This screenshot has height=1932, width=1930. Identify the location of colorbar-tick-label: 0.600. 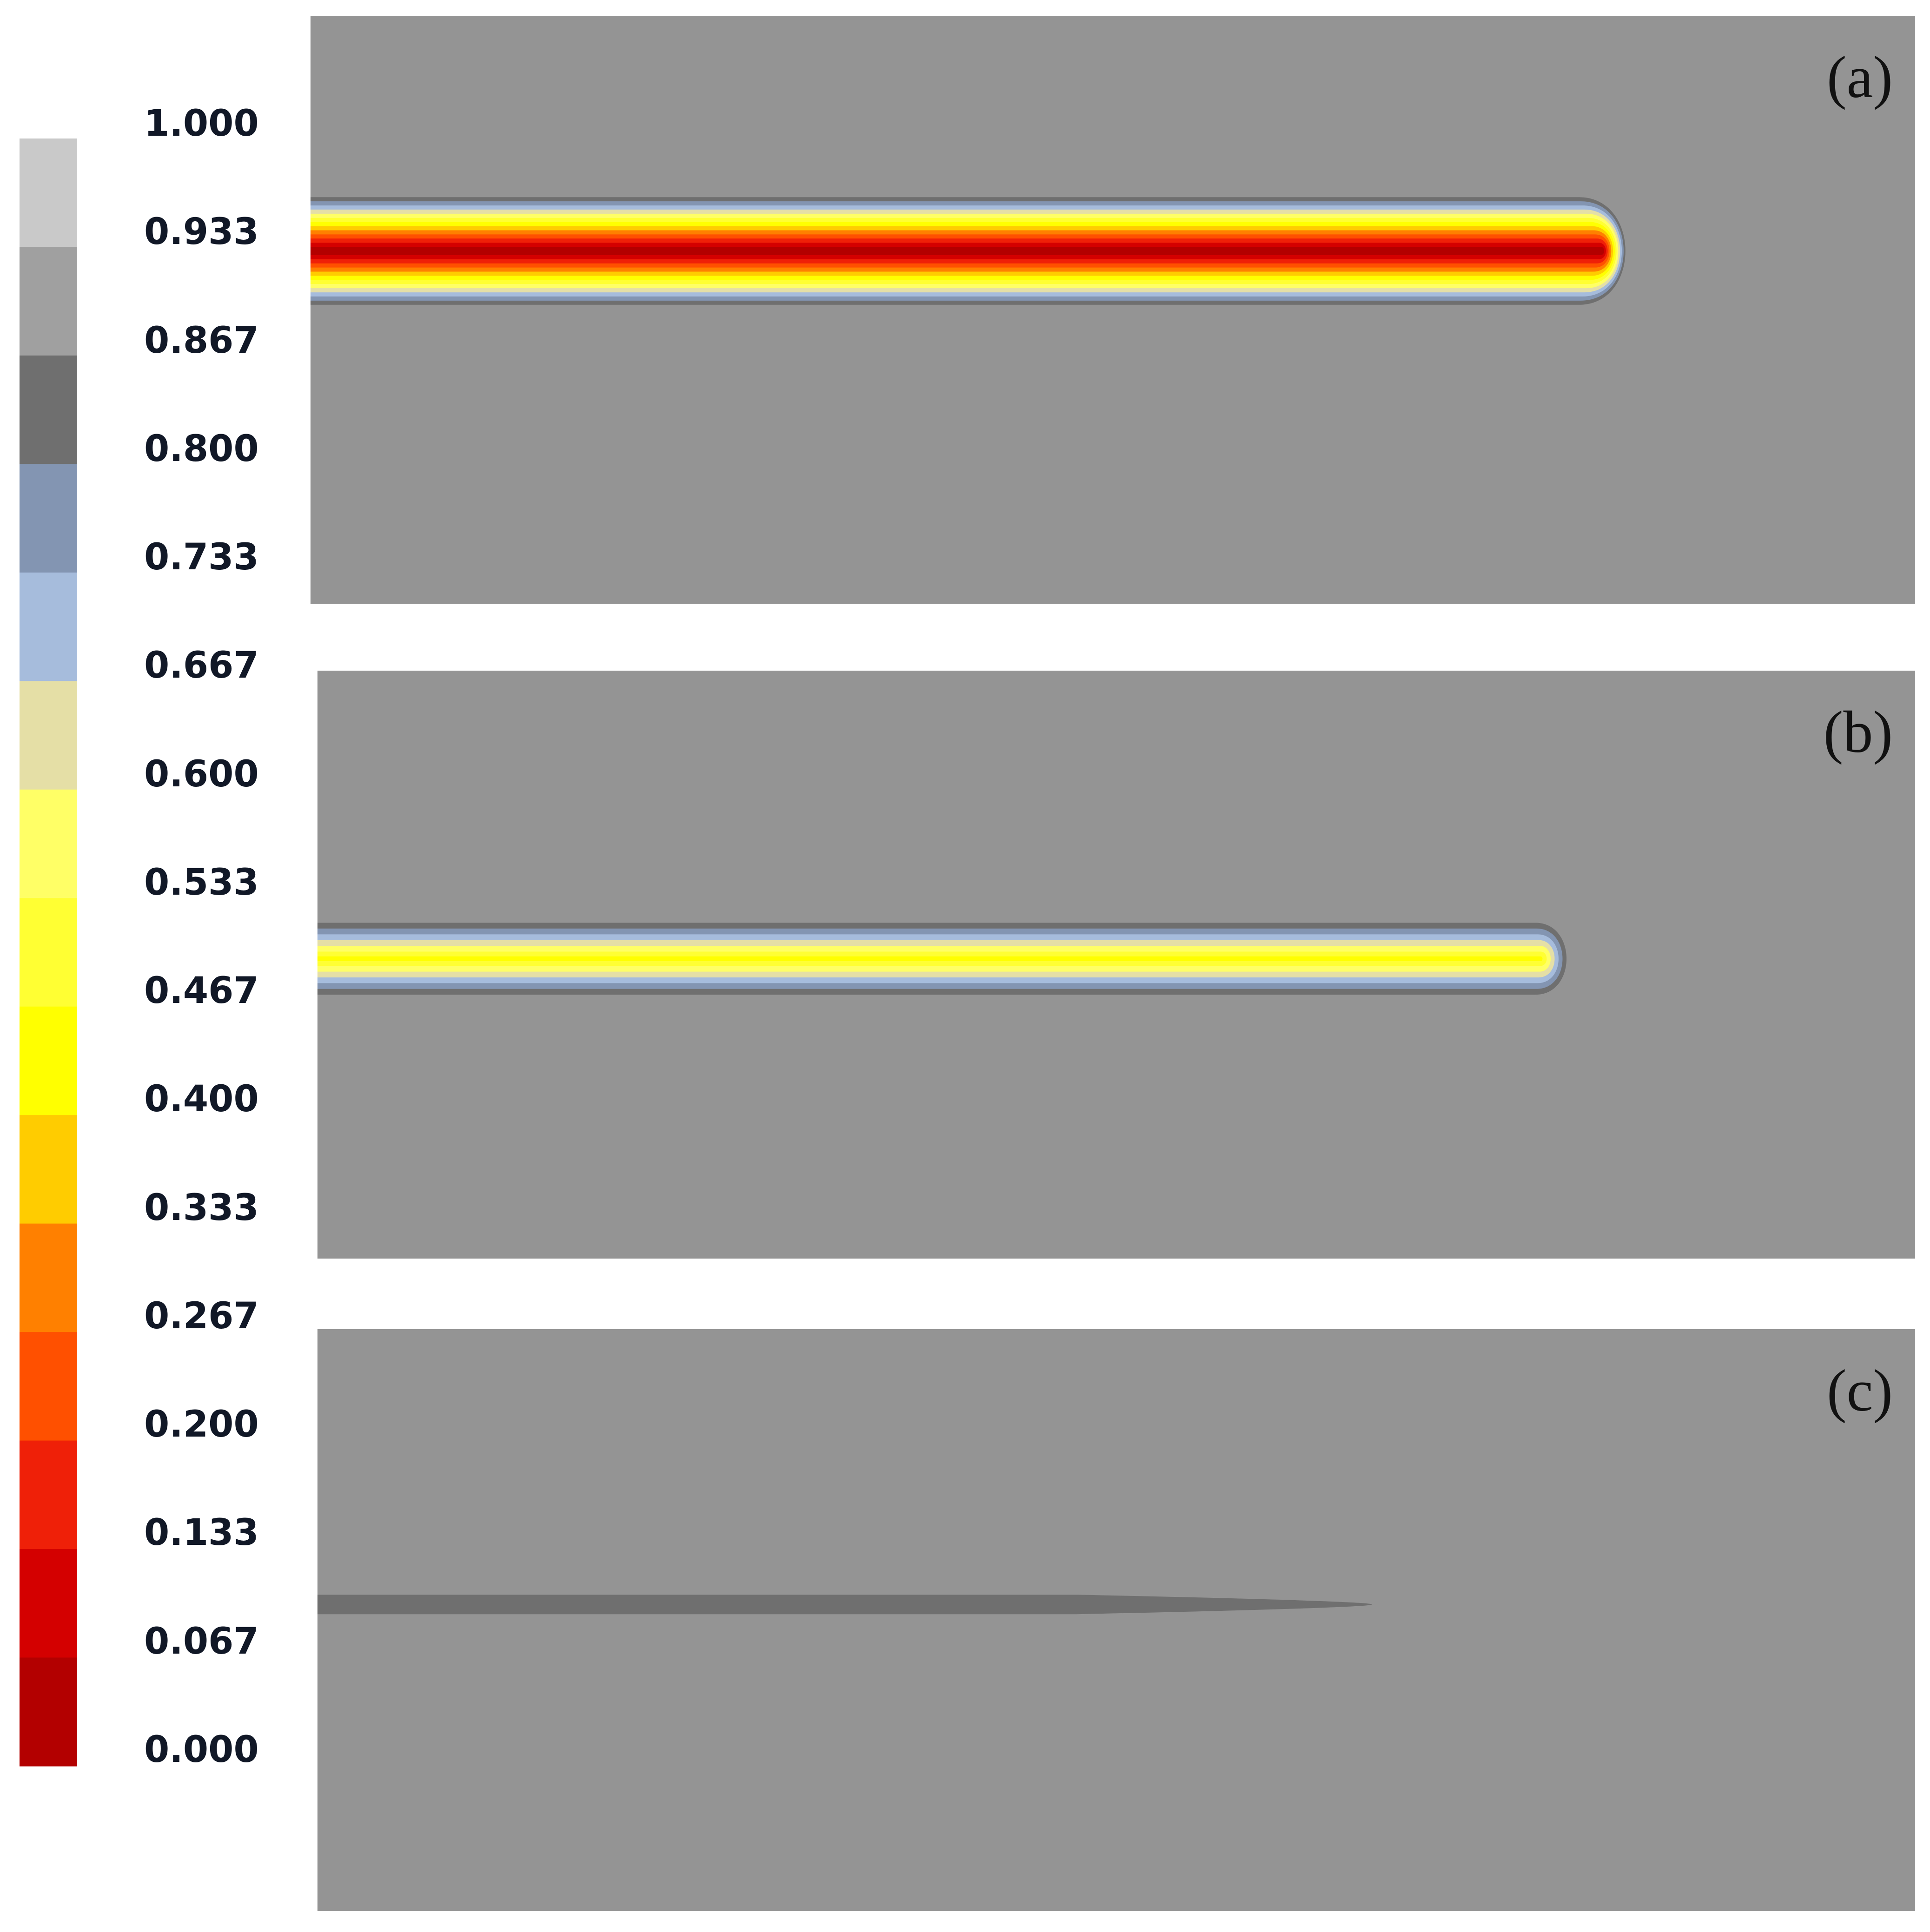
(201, 774).